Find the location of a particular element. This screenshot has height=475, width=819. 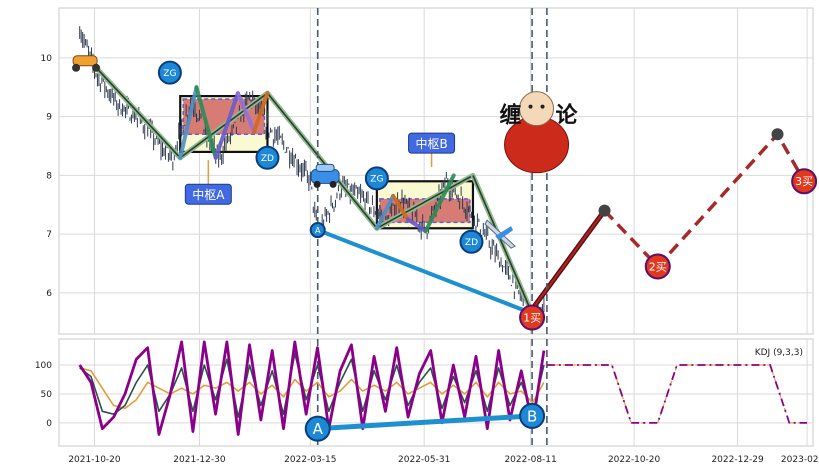

price-divergence-badge-circle is located at coordinates (317, 230).